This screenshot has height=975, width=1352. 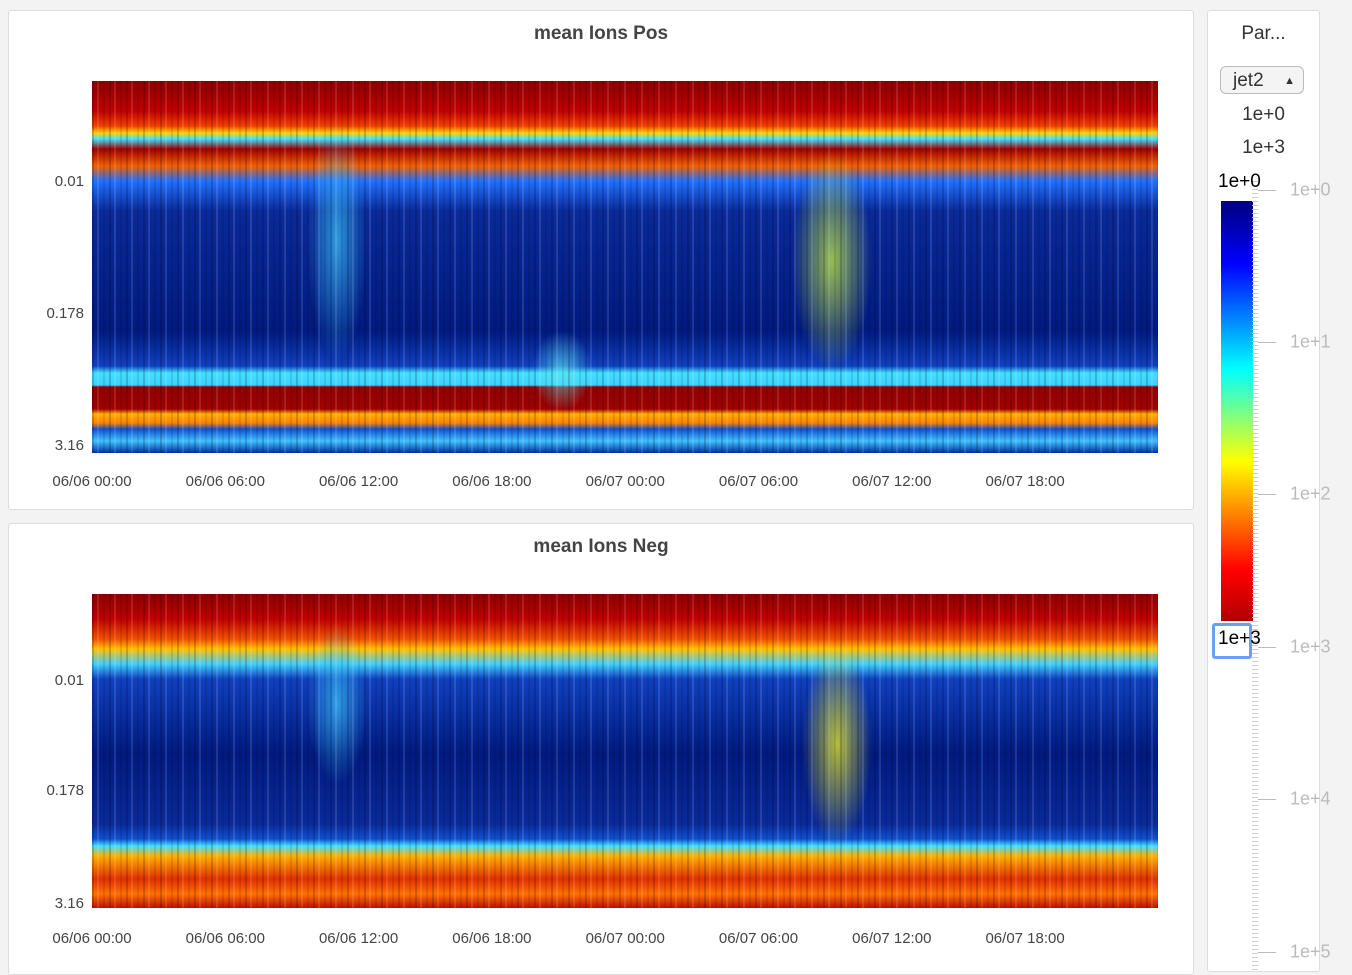 What do you see at coordinates (1310, 951) in the screenshot?
I see `scale-tick-label: 1e+5` at bounding box center [1310, 951].